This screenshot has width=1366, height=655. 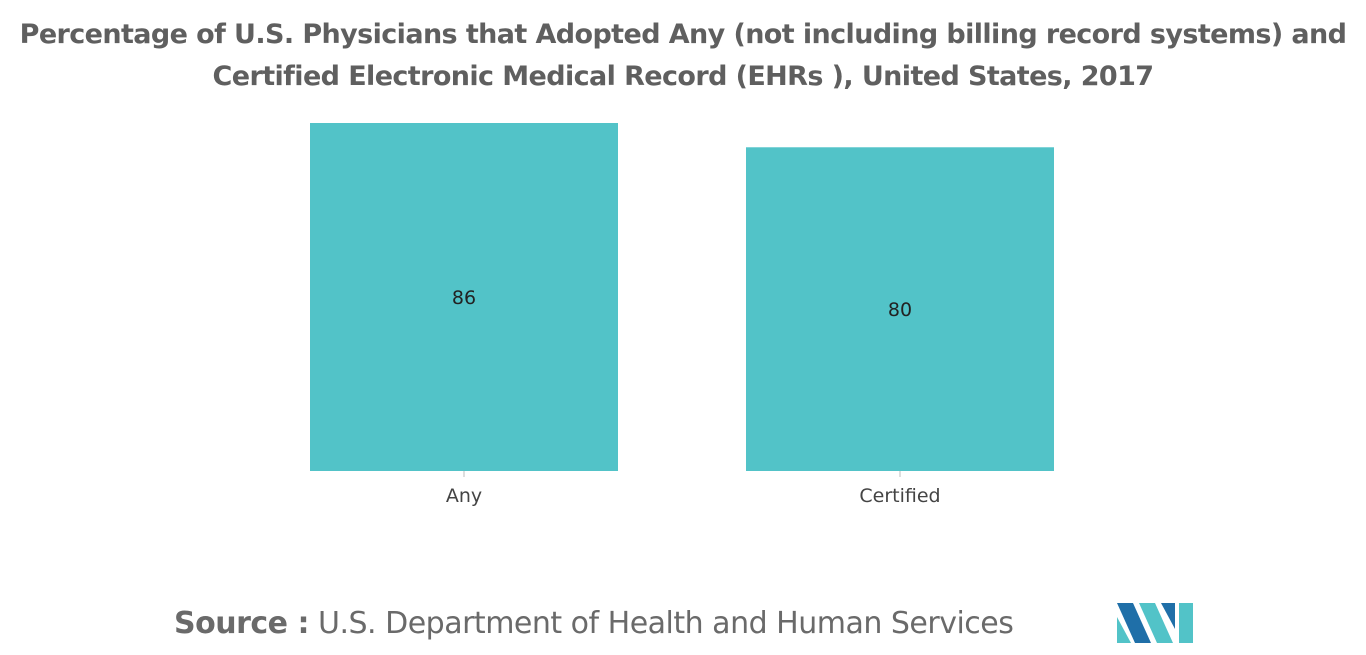 What do you see at coordinates (899, 496) in the screenshot?
I see `x-tick-label-certified: Certified` at bounding box center [899, 496].